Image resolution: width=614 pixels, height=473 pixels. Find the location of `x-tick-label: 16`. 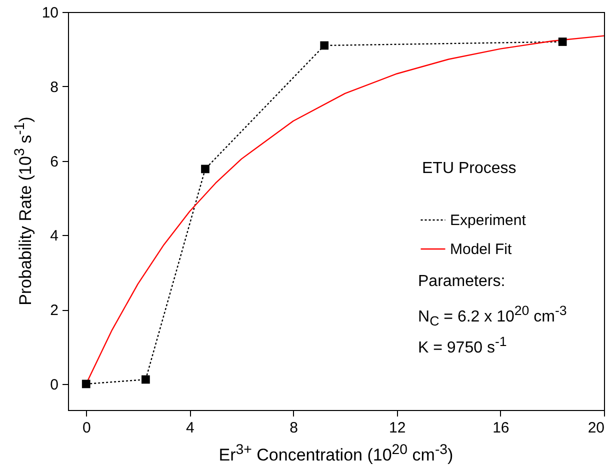

x-tick-label: 16 is located at coordinates (501, 428).